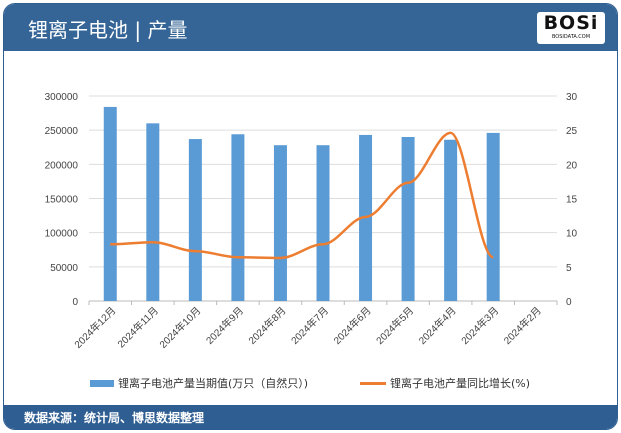 The width and height of the screenshot is (621, 433). What do you see at coordinates (394, 325) in the screenshot?
I see `x-tick-label: 2024年5月` at bounding box center [394, 325].